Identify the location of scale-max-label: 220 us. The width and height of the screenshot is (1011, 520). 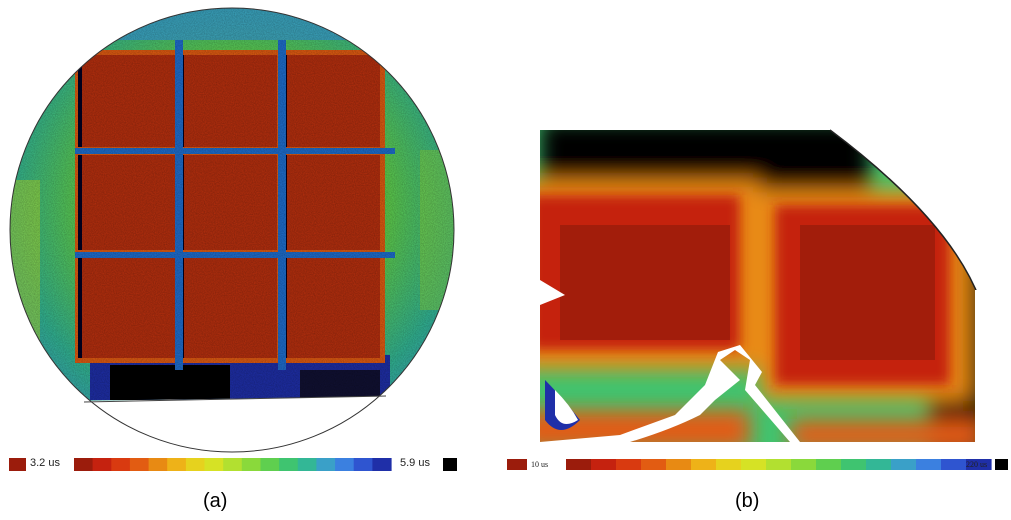
(977, 464).